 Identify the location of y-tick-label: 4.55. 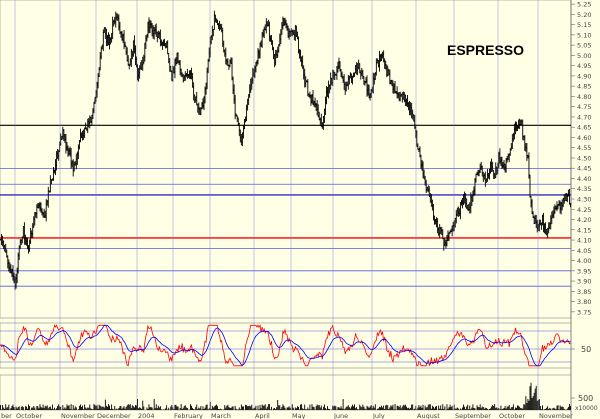
(584, 148).